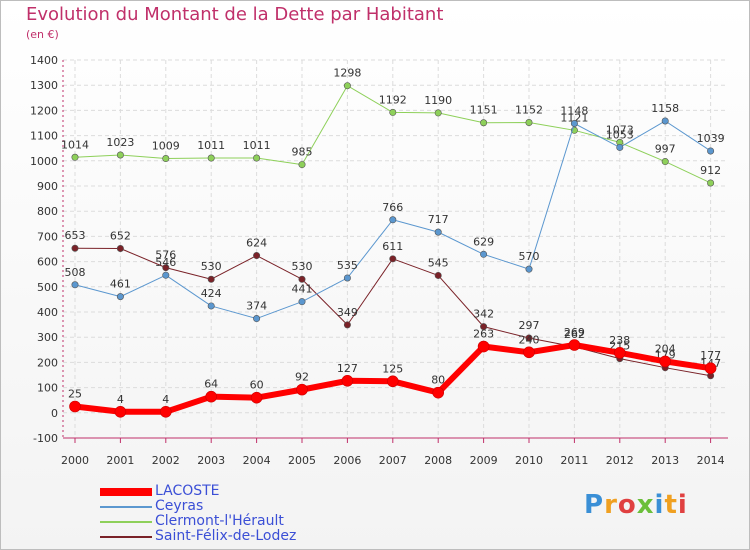  I want to click on x-tick-label: 2000, so click(75, 460).